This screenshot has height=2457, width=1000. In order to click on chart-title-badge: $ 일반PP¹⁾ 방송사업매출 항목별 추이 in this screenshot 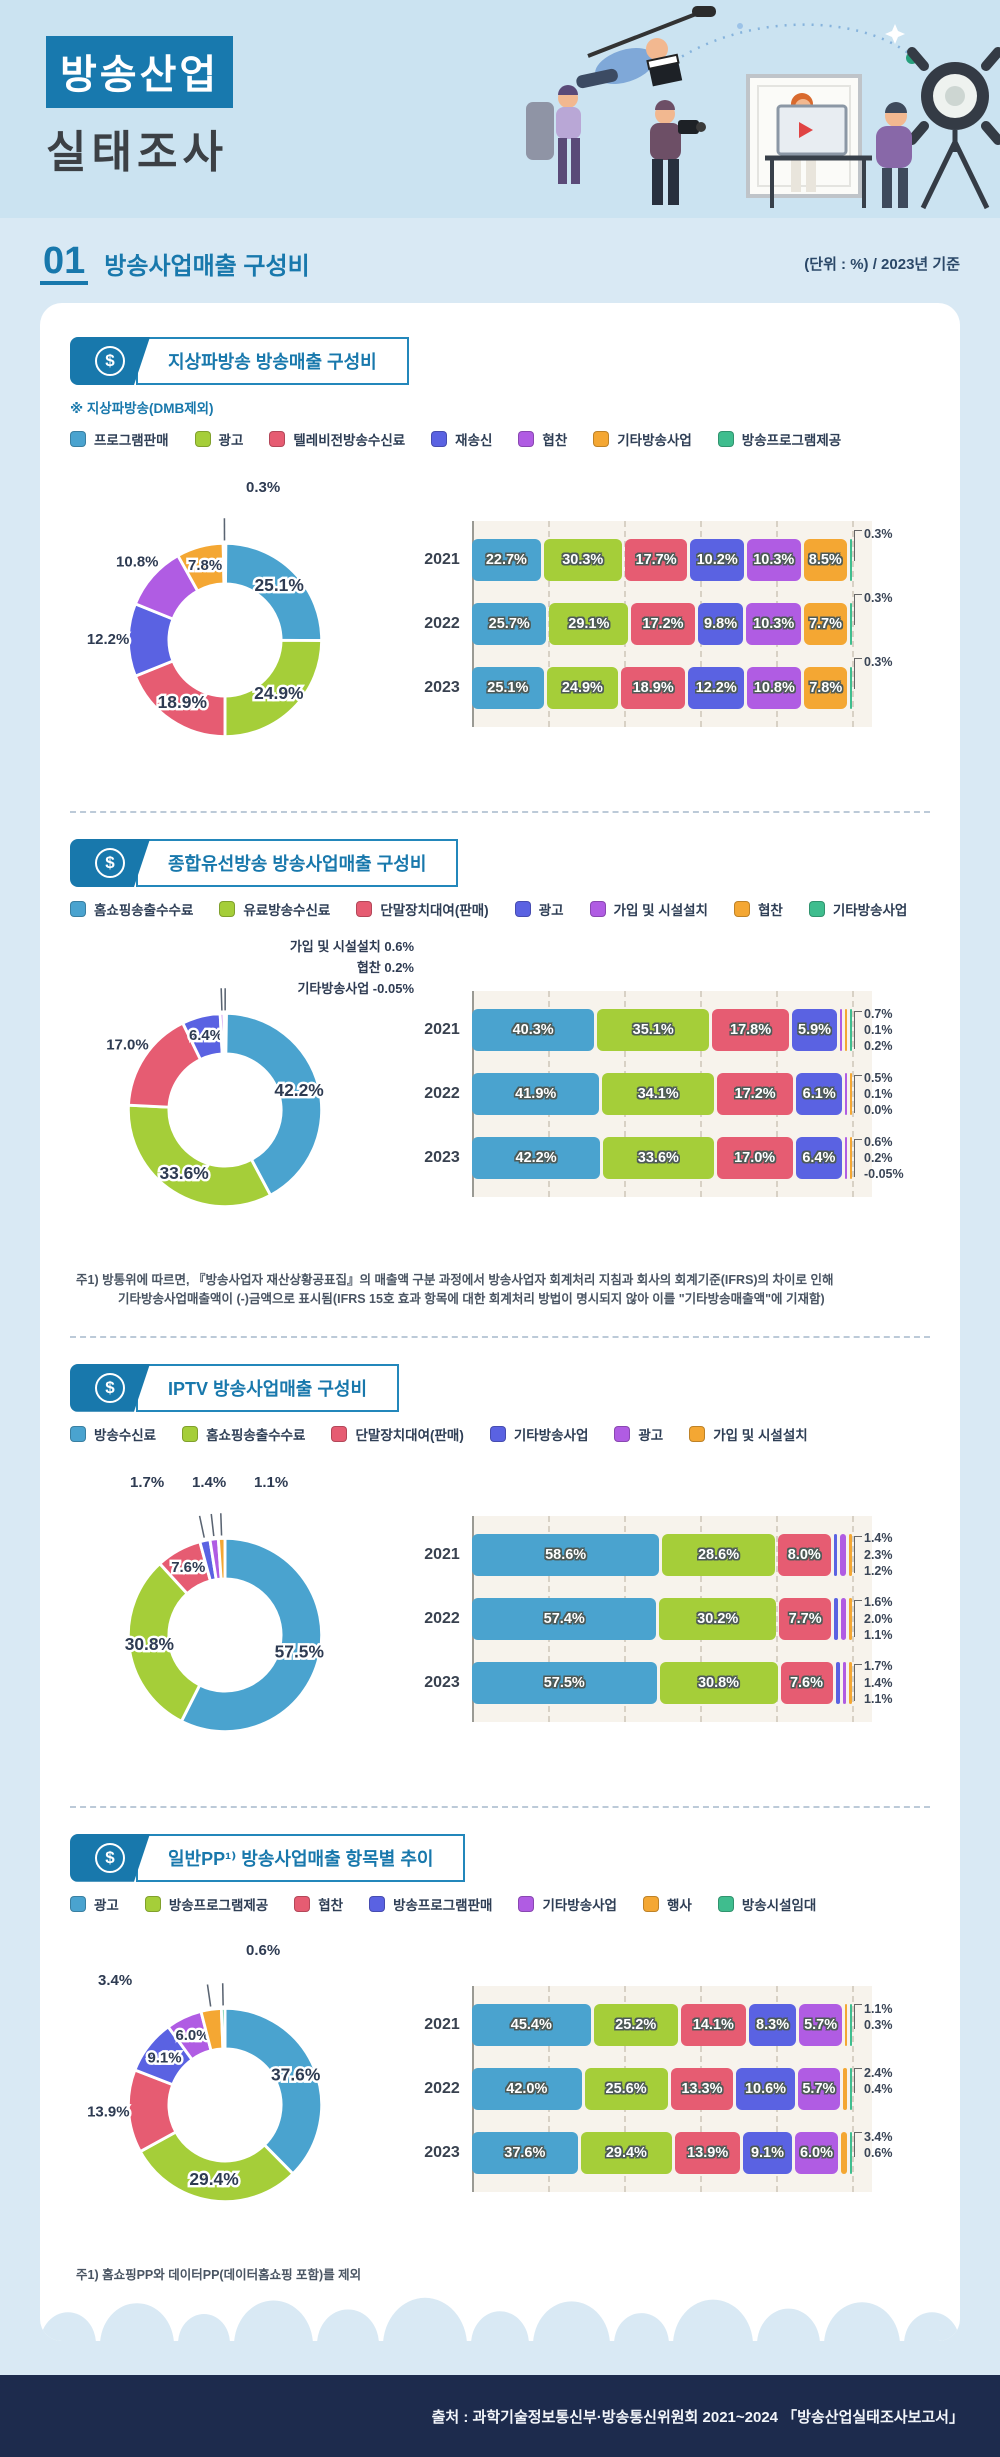, I will do `click(267, 1858)`.